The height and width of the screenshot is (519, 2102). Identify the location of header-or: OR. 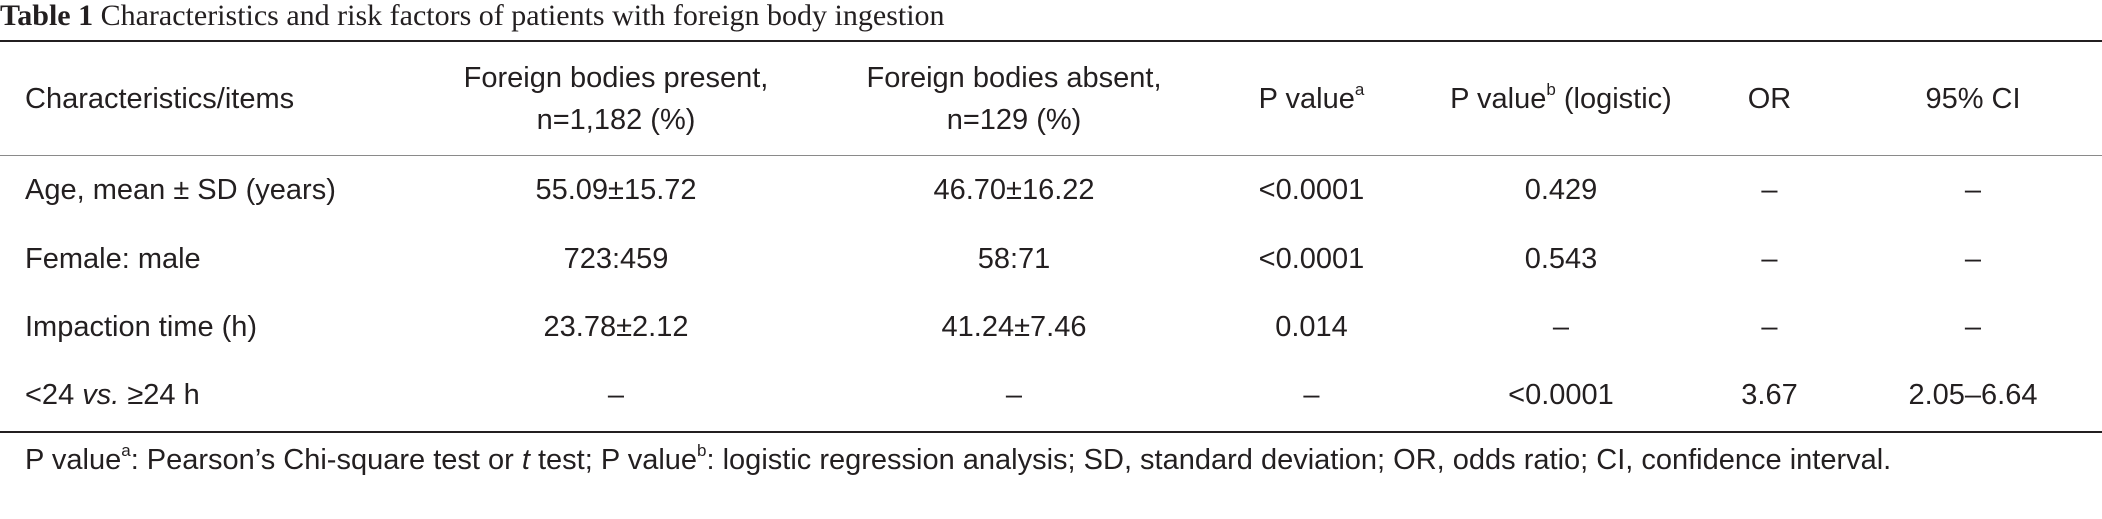
(1769, 98).